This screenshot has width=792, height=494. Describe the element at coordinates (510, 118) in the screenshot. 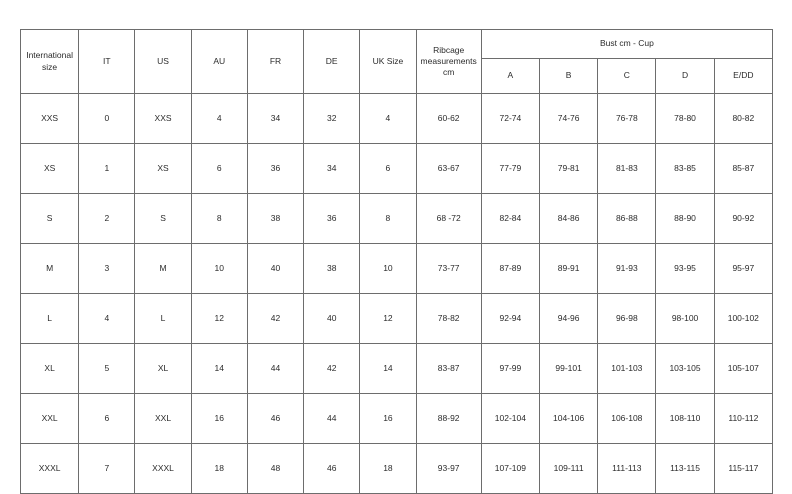

I see `cell-cup-a: 72-74` at that location.